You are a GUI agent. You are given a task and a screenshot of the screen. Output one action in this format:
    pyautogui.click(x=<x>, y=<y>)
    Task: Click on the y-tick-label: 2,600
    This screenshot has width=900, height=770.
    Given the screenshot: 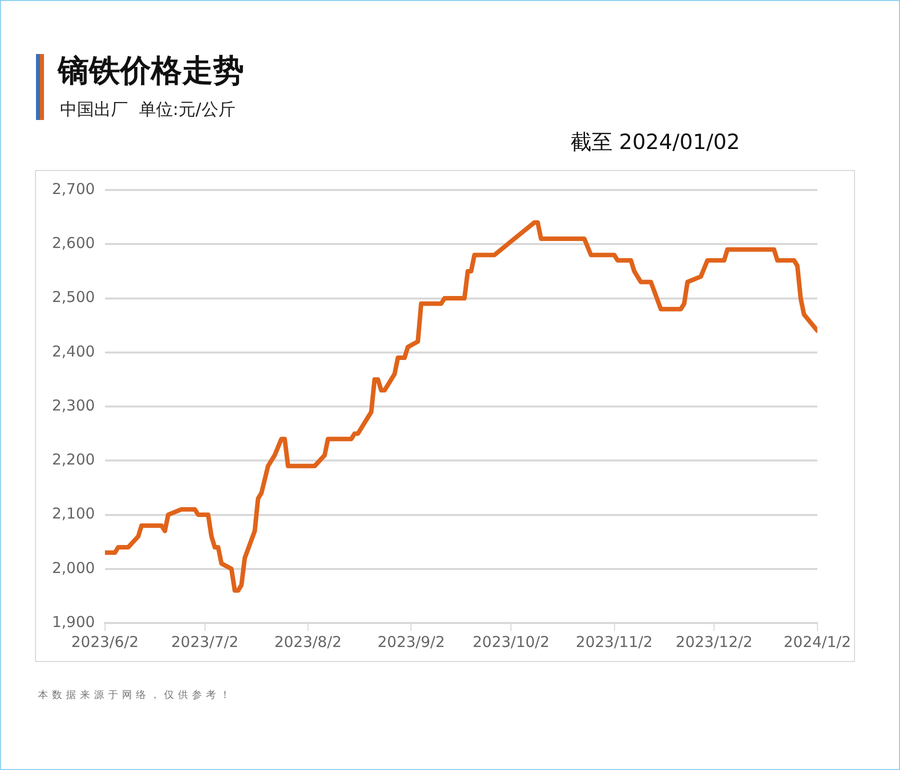 What is the action you would take?
    pyautogui.click(x=73, y=243)
    